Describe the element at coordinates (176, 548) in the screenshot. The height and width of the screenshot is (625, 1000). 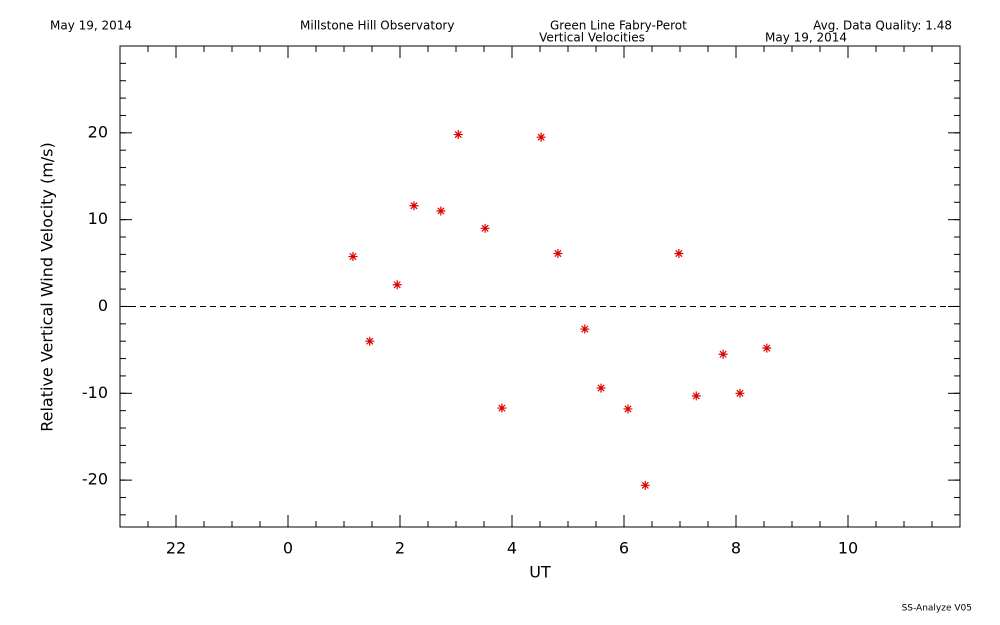
I see `x-tick-label: 22` at that location.